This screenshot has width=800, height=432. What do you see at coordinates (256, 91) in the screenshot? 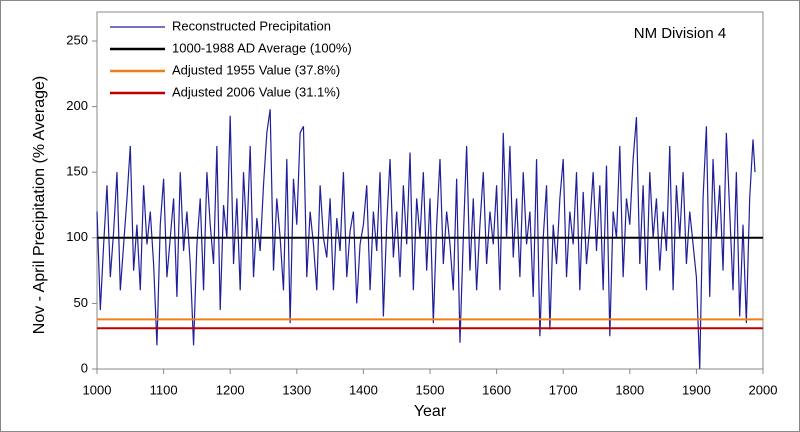
I see `legend-label: Adjusted 2006 Value (31.1%)` at bounding box center [256, 91].